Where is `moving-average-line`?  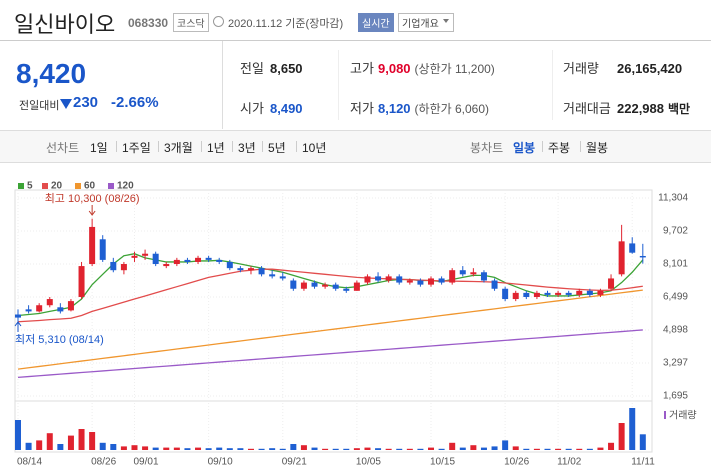 moving-average-line is located at coordinates (330, 295).